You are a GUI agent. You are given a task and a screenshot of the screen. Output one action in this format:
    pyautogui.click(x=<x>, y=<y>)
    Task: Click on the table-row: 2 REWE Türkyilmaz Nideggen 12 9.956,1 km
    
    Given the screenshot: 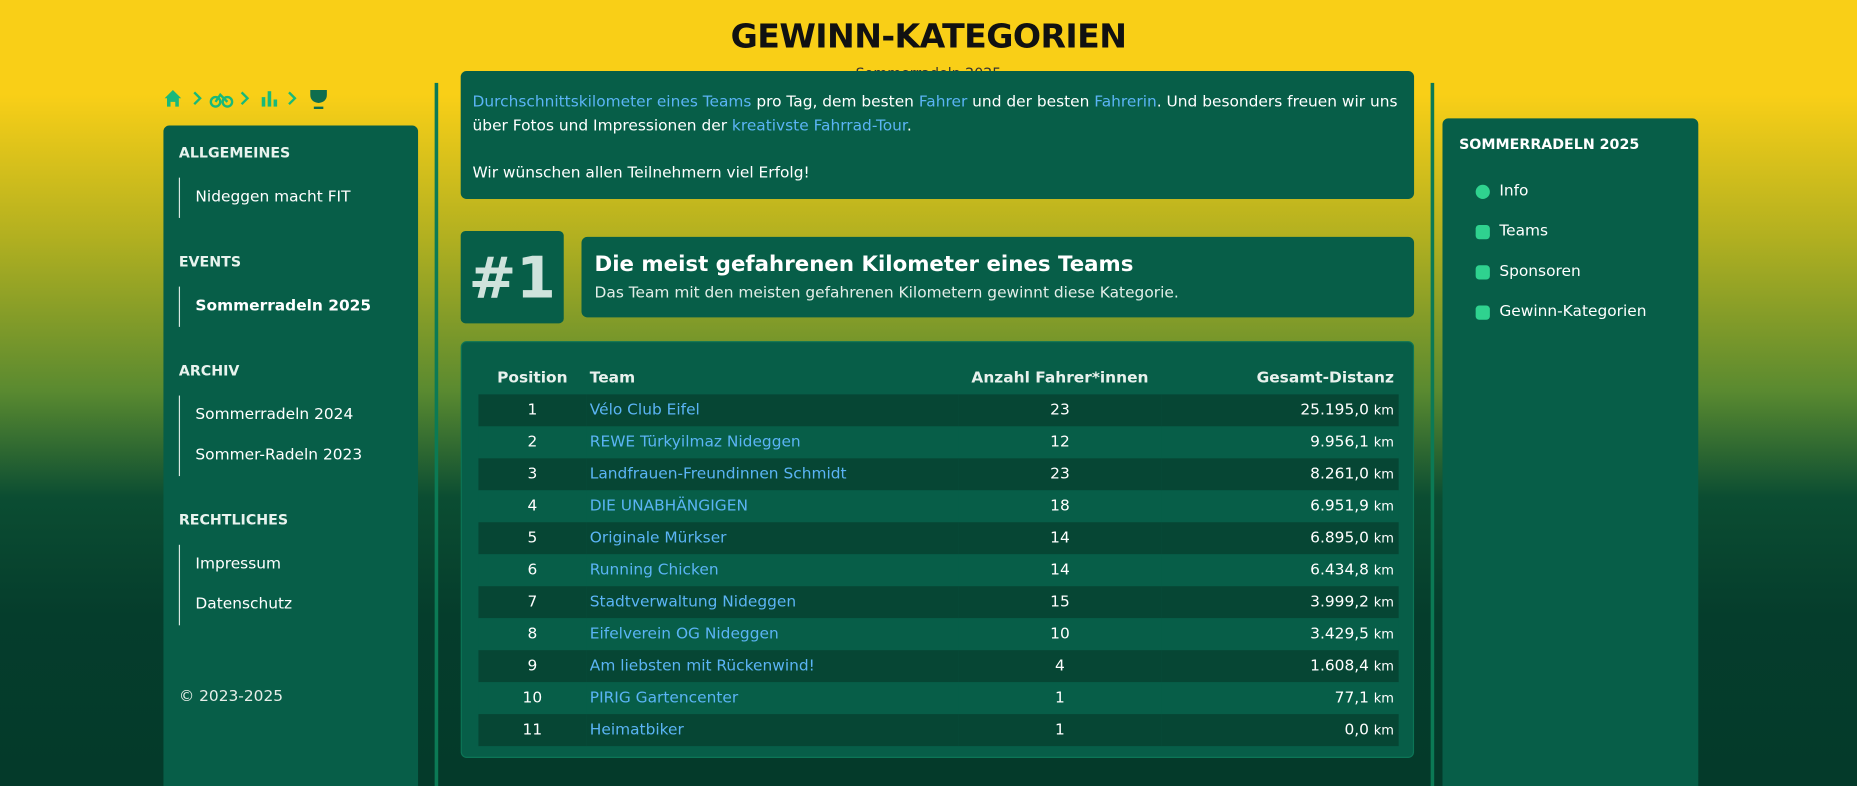 What is the action you would take?
    pyautogui.click(x=938, y=442)
    